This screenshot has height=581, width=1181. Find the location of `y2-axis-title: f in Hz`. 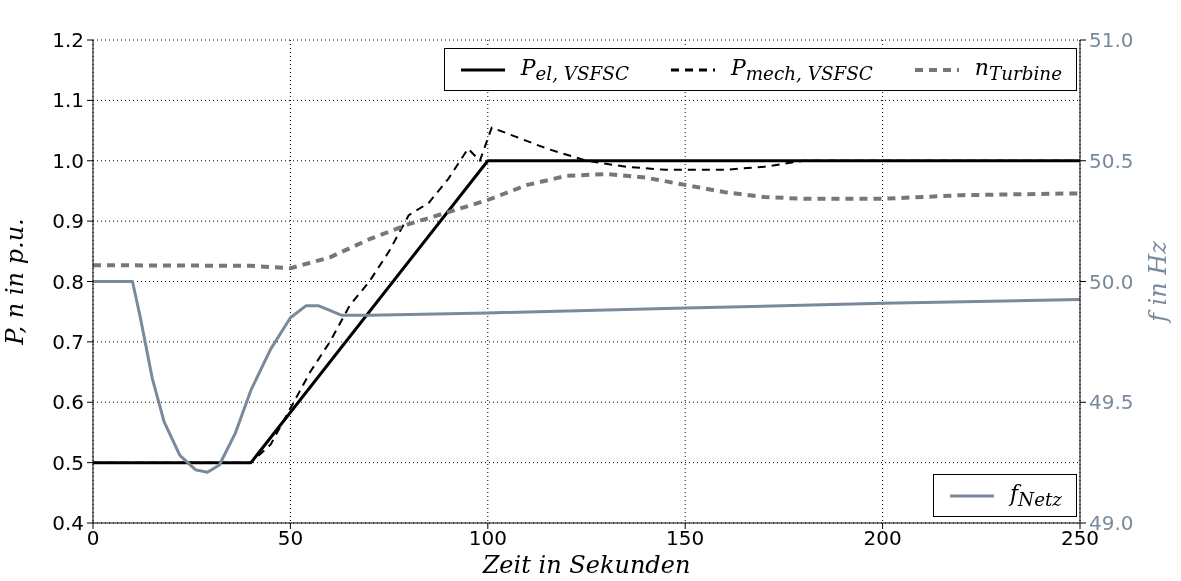

y2-axis-title: f in Hz is located at coordinates (1157, 282).